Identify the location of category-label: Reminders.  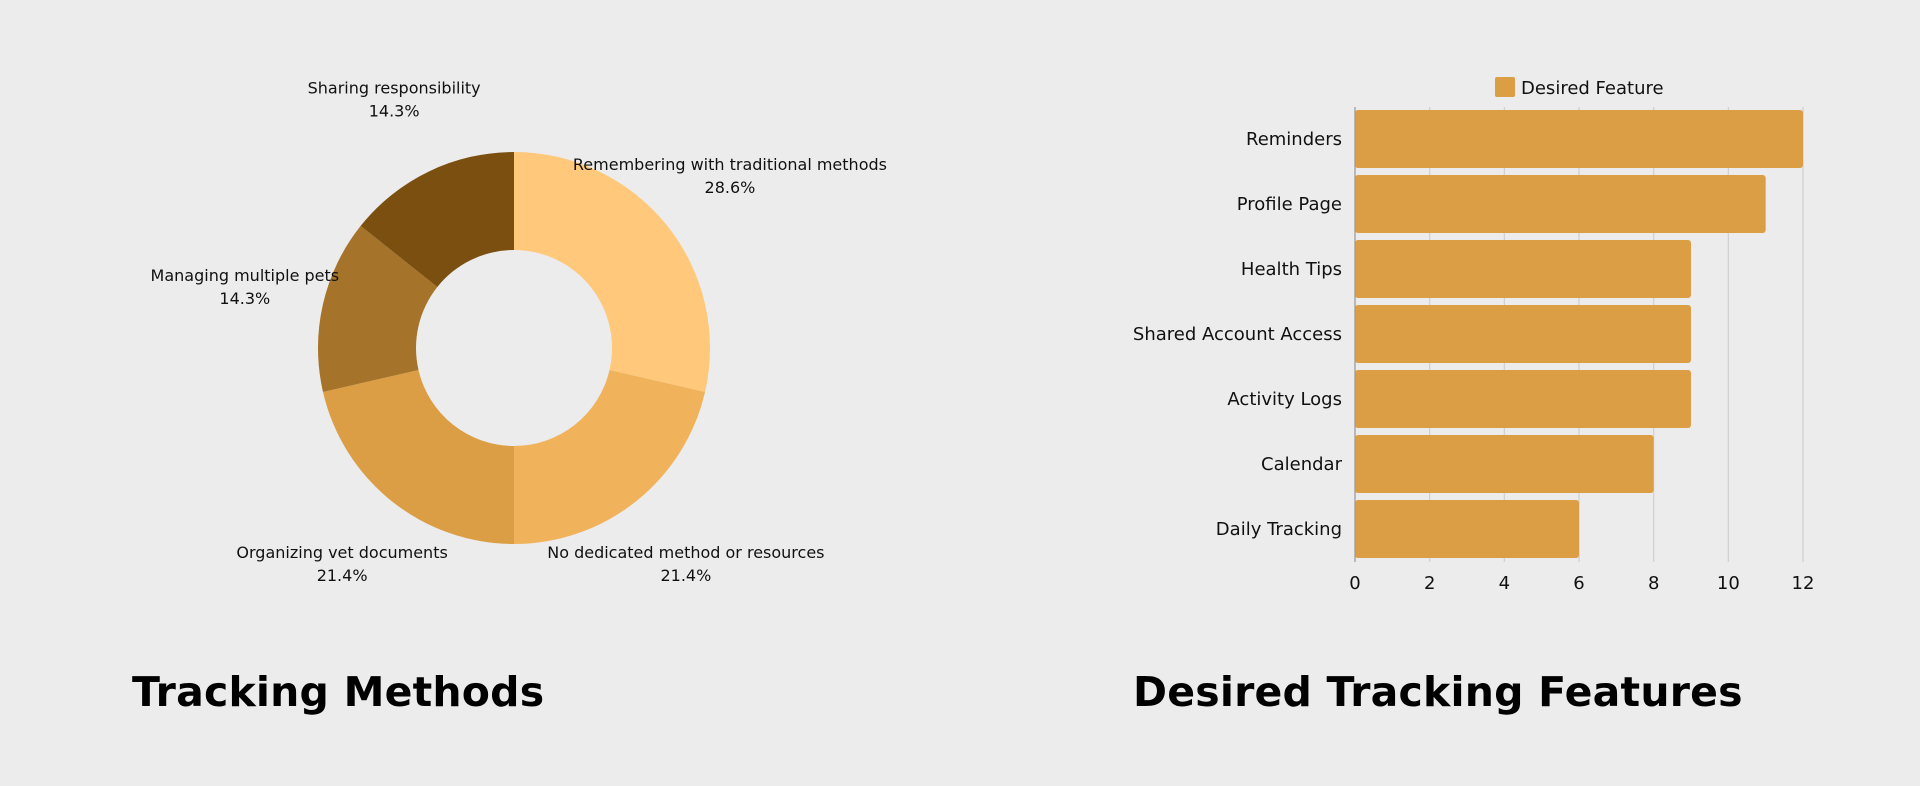
(1294, 139).